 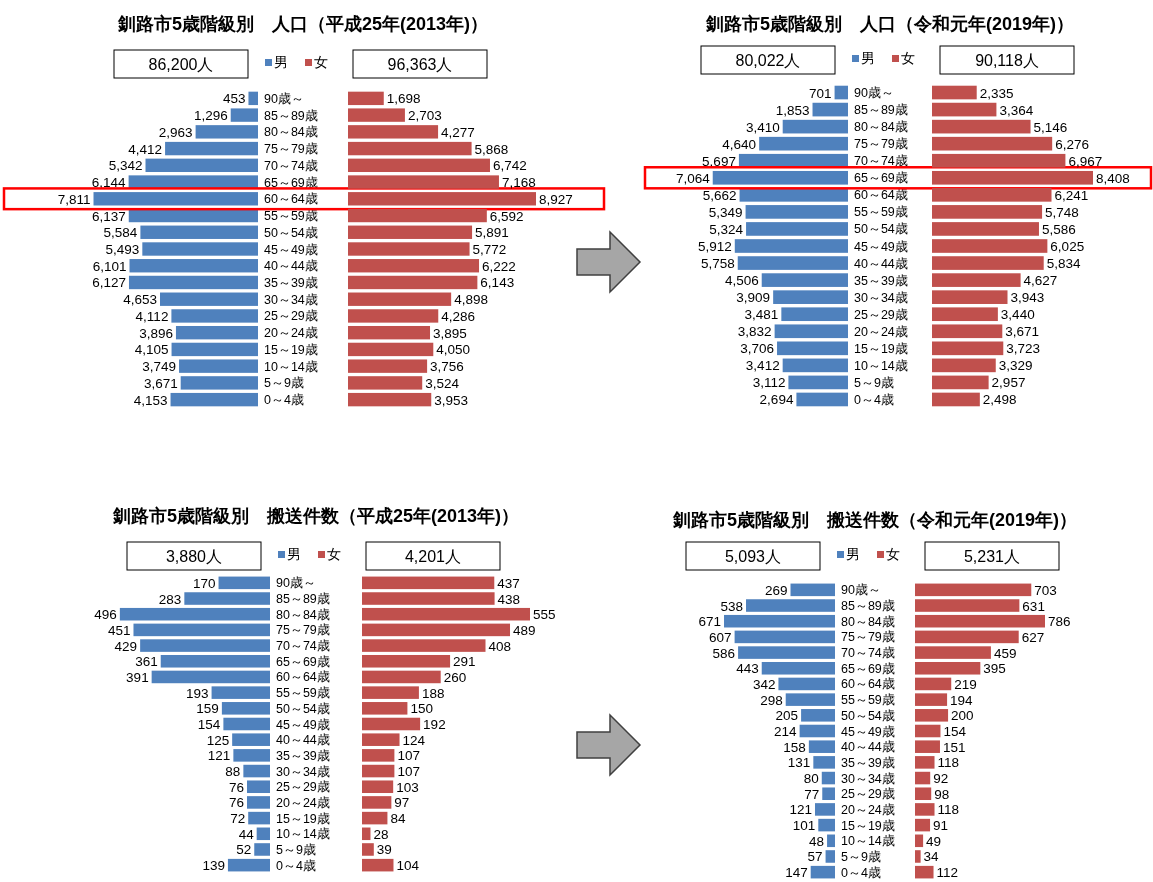 What do you see at coordinates (787, 716) in the screenshot?
I see `data-label: 205` at bounding box center [787, 716].